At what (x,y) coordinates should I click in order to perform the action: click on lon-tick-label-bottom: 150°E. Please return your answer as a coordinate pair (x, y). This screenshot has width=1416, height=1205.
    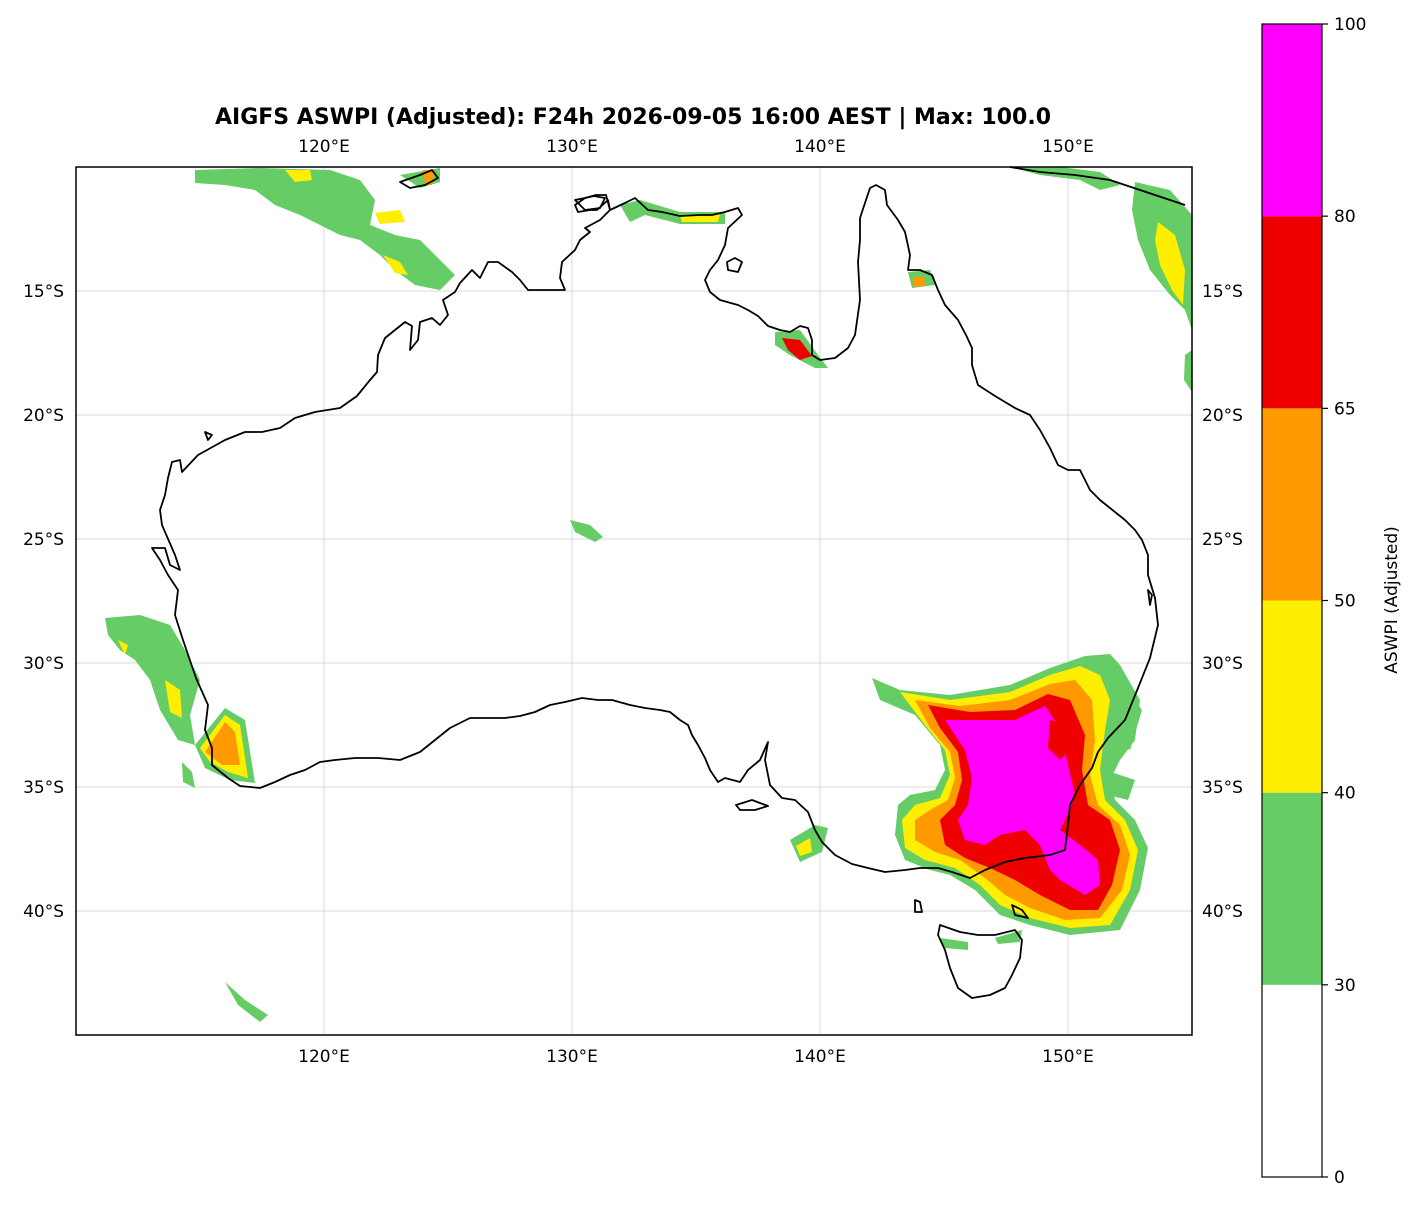
    Looking at the image, I should click on (1068, 1057).